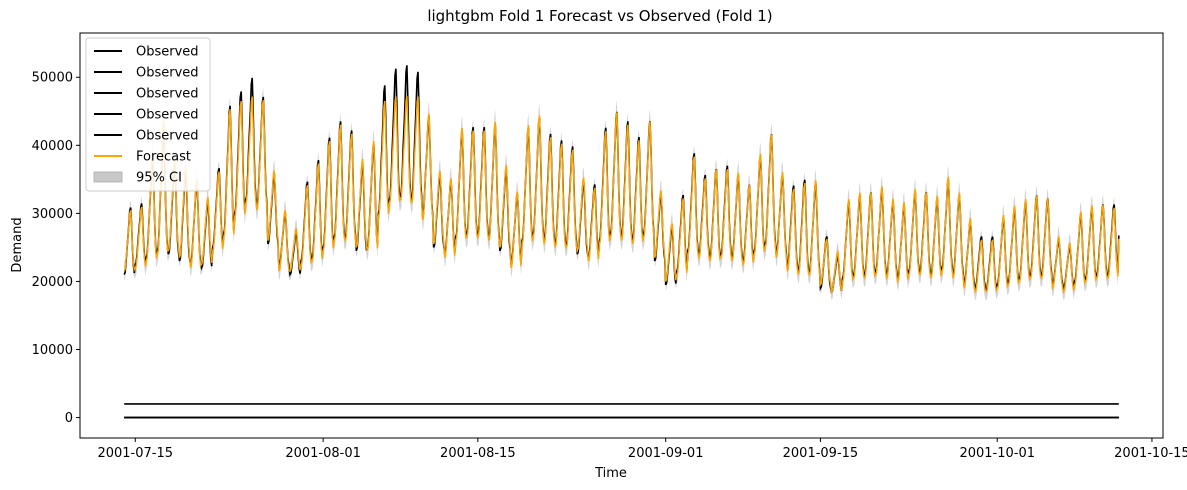 This screenshot has height=490, width=1187. Describe the element at coordinates (52, 214) in the screenshot. I see `y-tick-label-3: 30000` at that location.